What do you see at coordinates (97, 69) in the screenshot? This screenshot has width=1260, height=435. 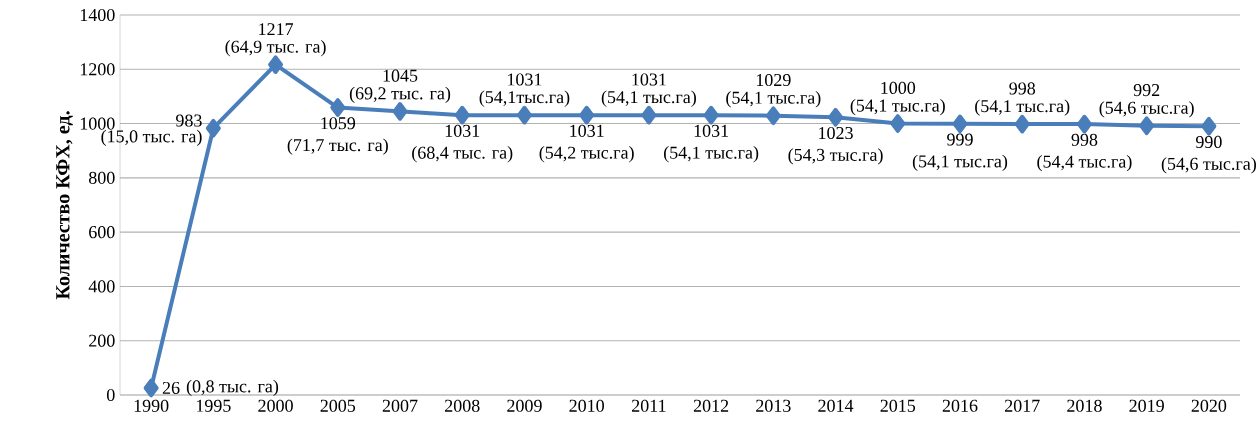 I see `y-tick-label: 1200` at bounding box center [97, 69].